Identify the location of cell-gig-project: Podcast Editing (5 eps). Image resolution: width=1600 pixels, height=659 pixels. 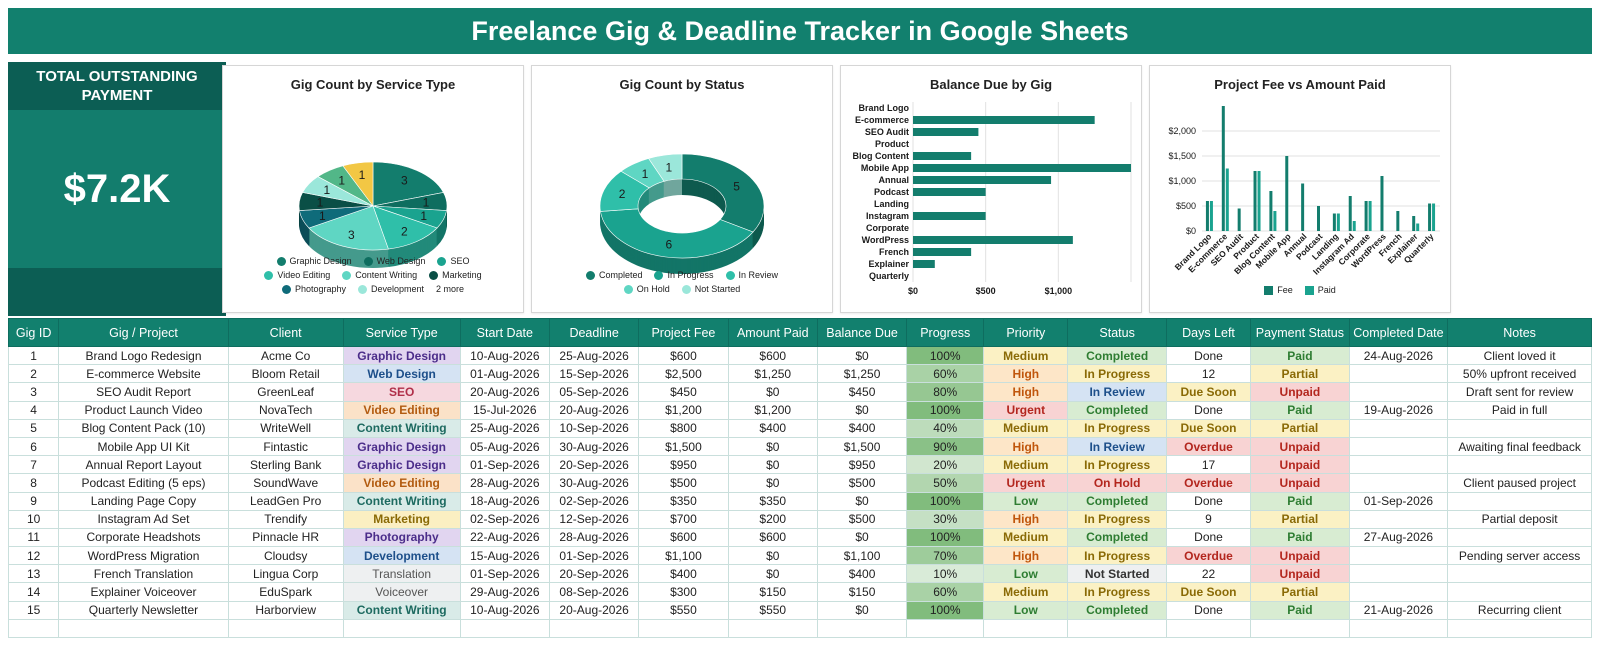
(143, 483).